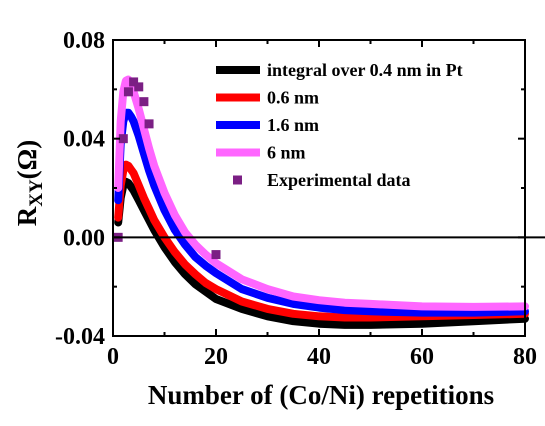 The width and height of the screenshot is (545, 426). Describe the element at coordinates (216, 357) in the screenshot. I see `x-tick-label: 20` at that location.